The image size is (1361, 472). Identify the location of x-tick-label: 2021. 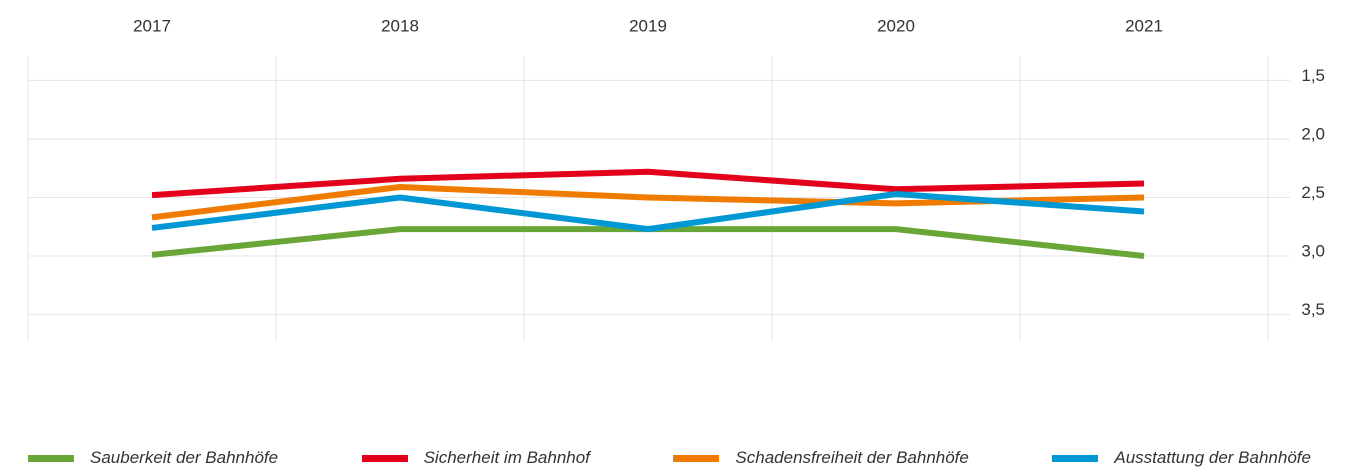
(1144, 25).